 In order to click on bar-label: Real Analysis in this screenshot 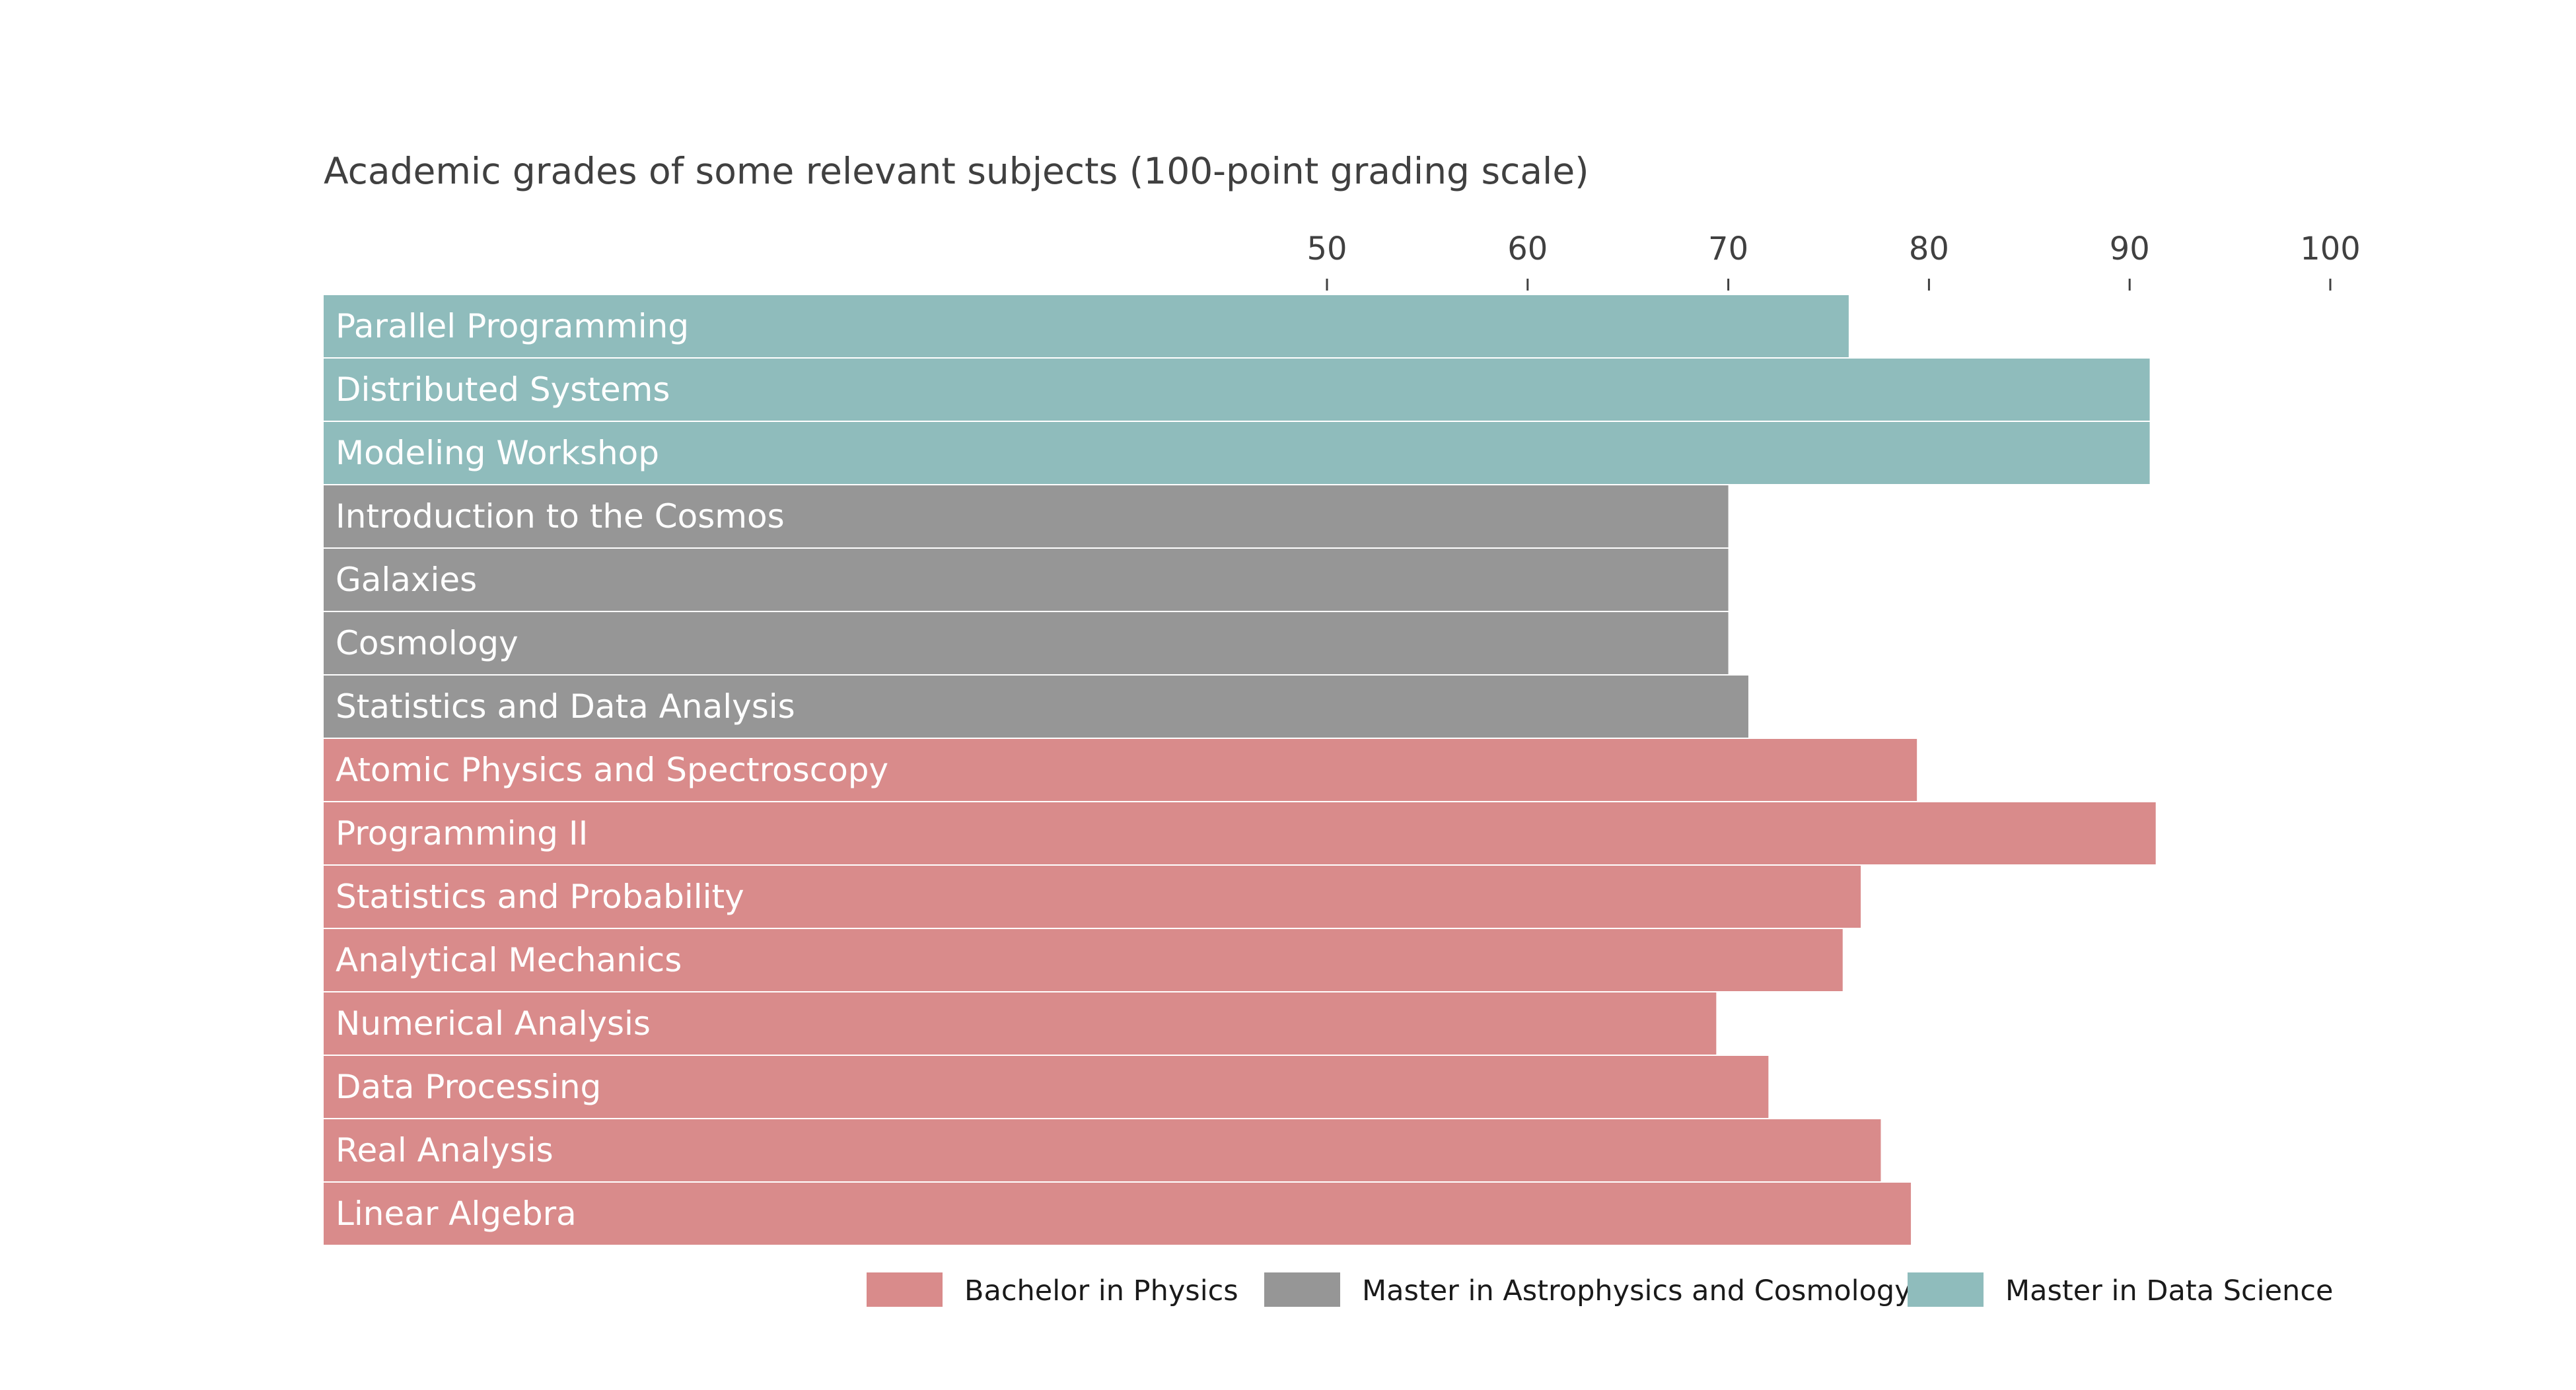, I will do `click(445, 1150)`.